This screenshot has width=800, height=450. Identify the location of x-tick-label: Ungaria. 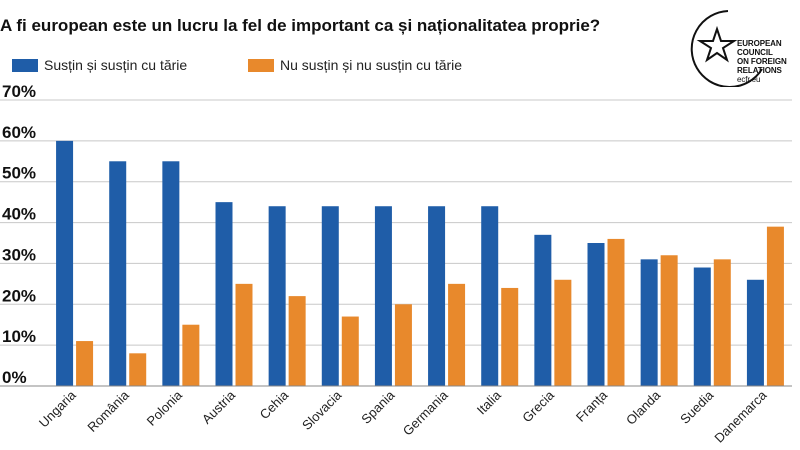
(57, 408).